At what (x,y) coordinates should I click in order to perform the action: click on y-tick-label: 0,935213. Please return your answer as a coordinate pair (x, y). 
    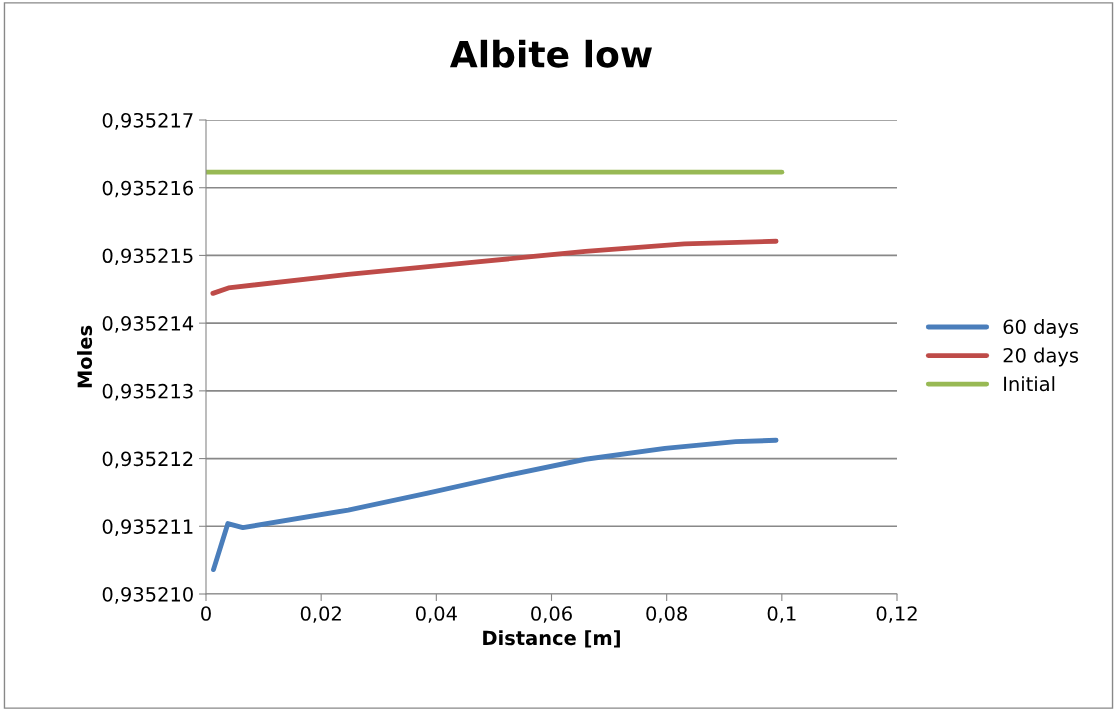
    Looking at the image, I should click on (147, 392).